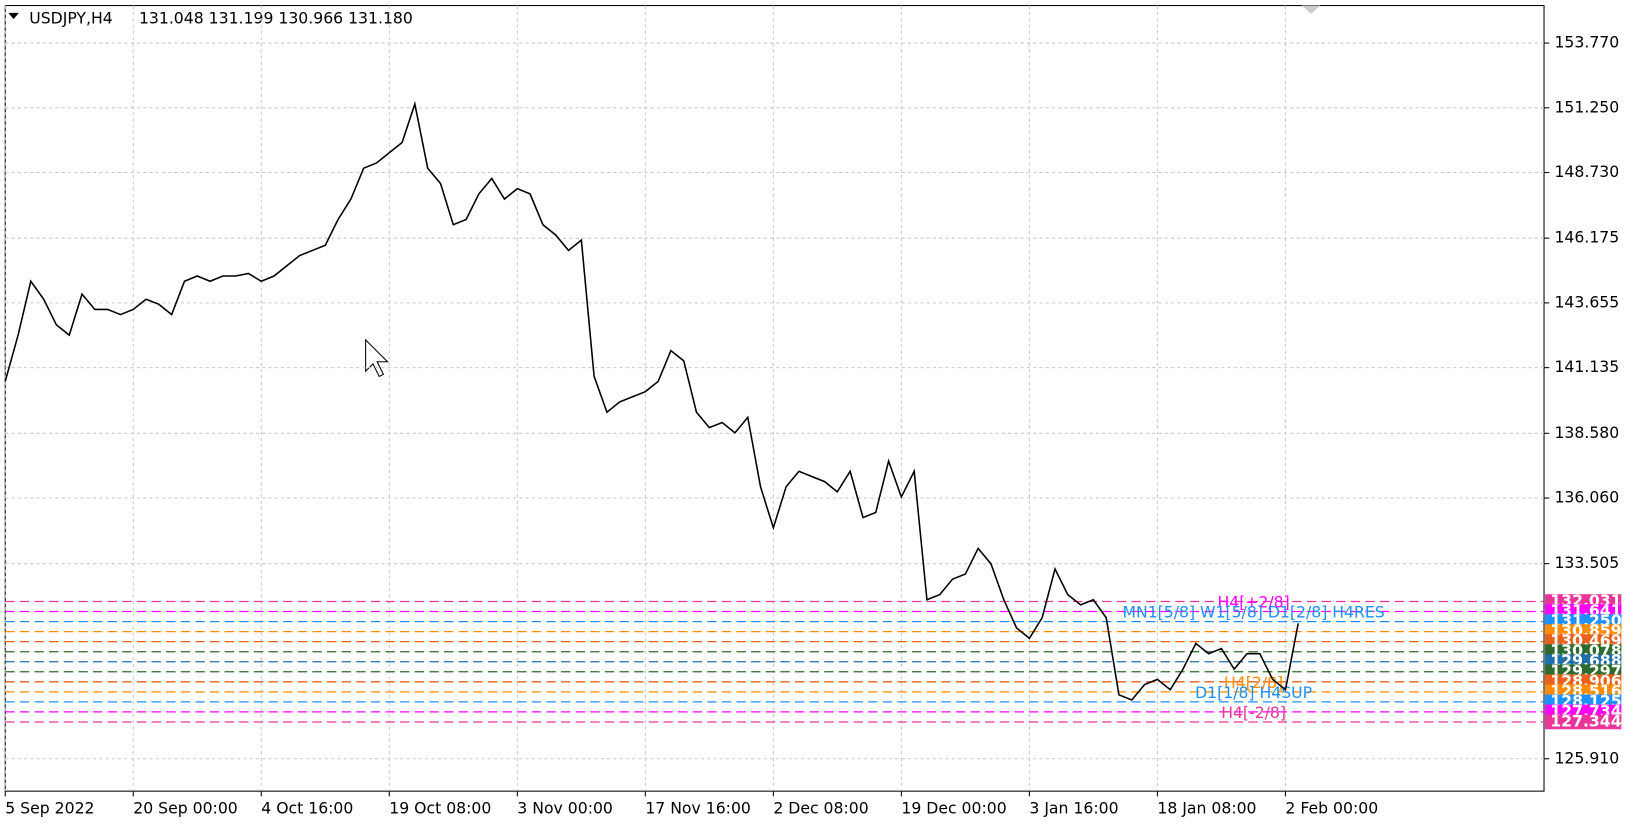  What do you see at coordinates (698, 807) in the screenshot?
I see `x-tick-label: 17 Nov 16:00` at bounding box center [698, 807].